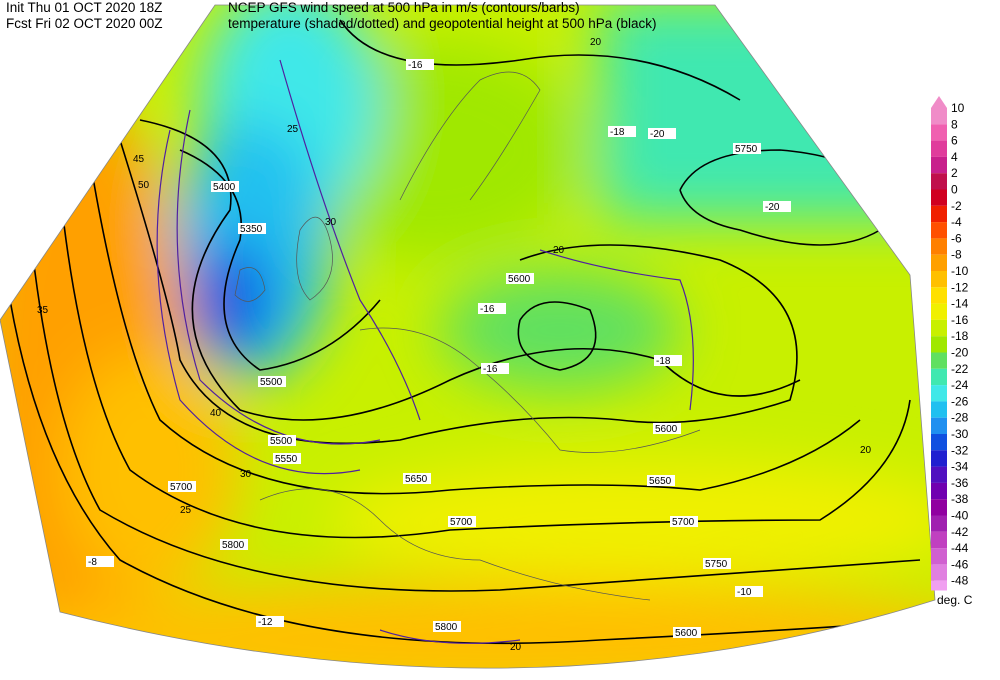 This screenshot has height=680, width=1000. What do you see at coordinates (956, 206) in the screenshot?
I see `colorbar-label: -2` at bounding box center [956, 206].